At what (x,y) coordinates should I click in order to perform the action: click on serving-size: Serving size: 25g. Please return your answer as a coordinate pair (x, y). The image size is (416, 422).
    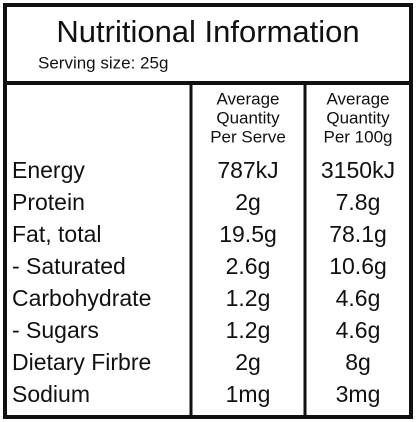
    Looking at the image, I should click on (103, 62).